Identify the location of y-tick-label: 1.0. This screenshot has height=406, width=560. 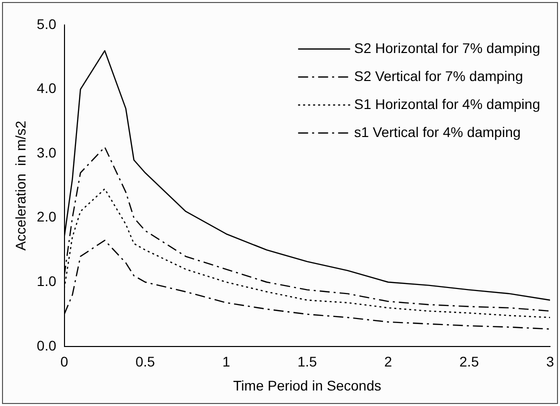
(46, 280).